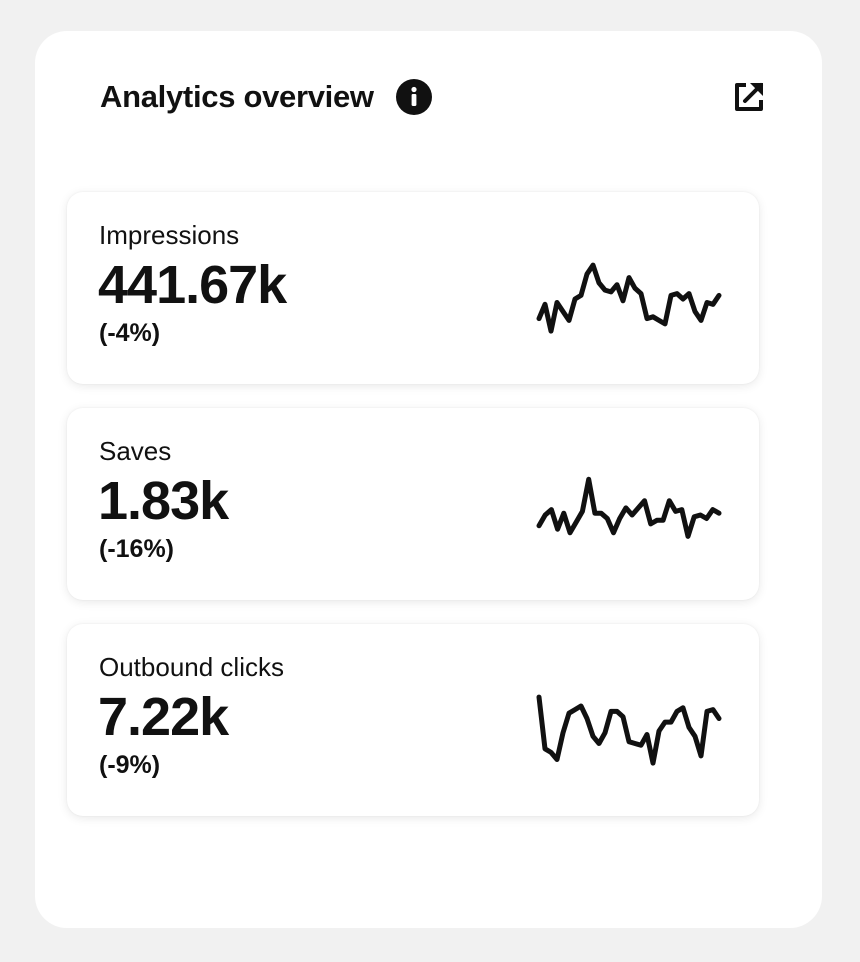  What do you see at coordinates (413, 97) in the screenshot?
I see `info-icon` at bounding box center [413, 97].